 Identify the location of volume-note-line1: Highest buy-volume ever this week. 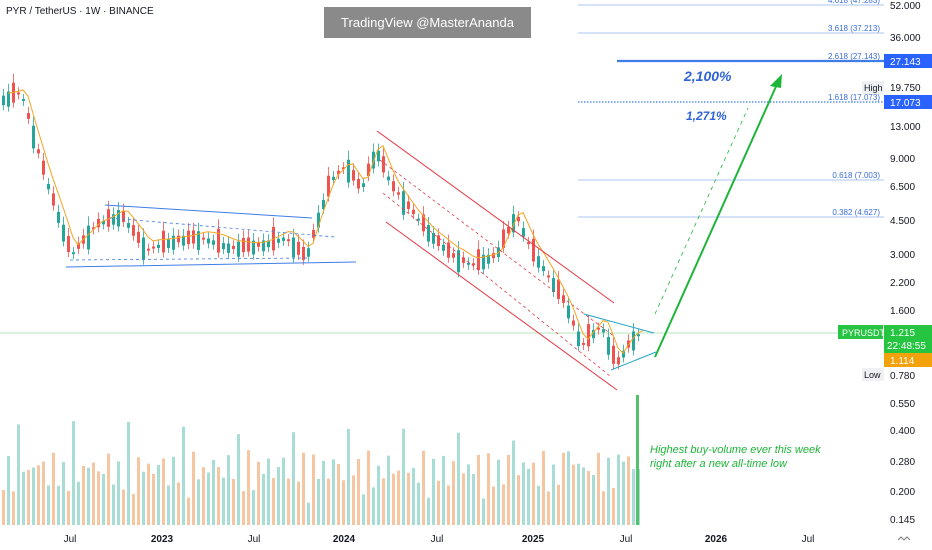
(735, 450).